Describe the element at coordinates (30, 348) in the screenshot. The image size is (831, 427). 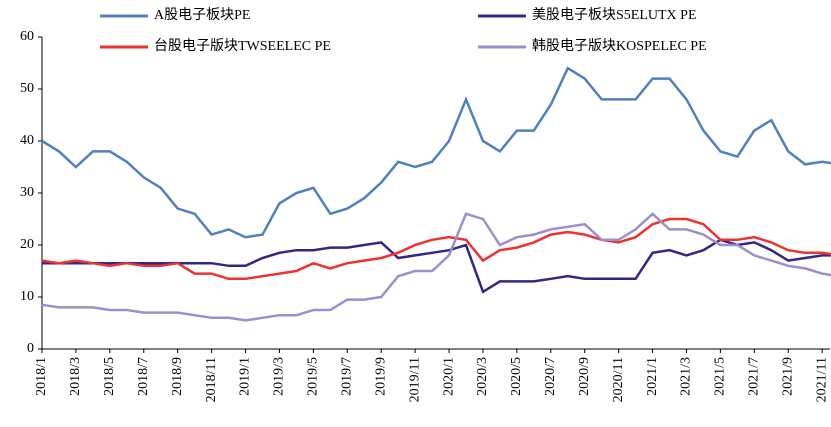
I see `y-tick-label: 0` at that location.